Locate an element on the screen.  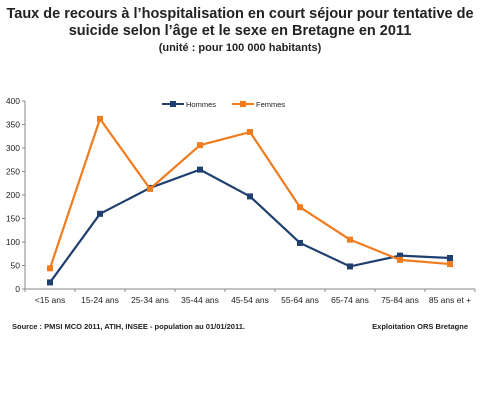
y-tick-label: 150 is located at coordinates (13, 219).